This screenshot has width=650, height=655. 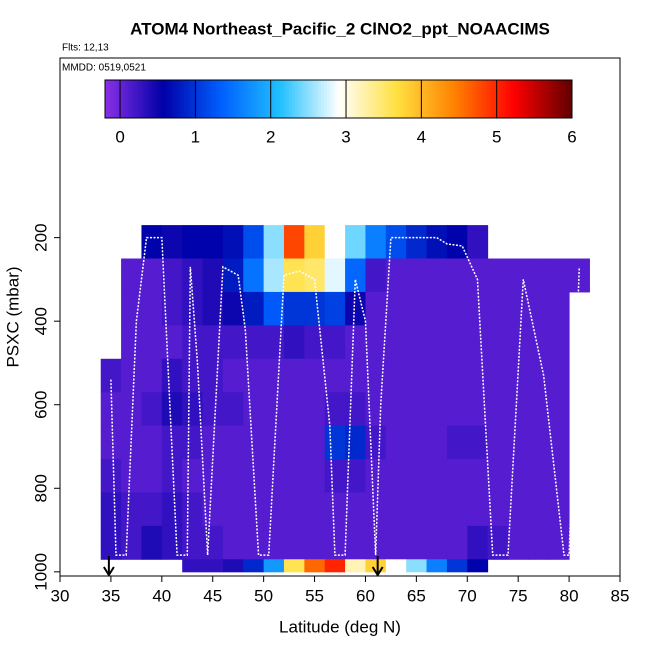 What do you see at coordinates (40, 488) in the screenshot?
I see `y-tick-label: 800` at bounding box center [40, 488].